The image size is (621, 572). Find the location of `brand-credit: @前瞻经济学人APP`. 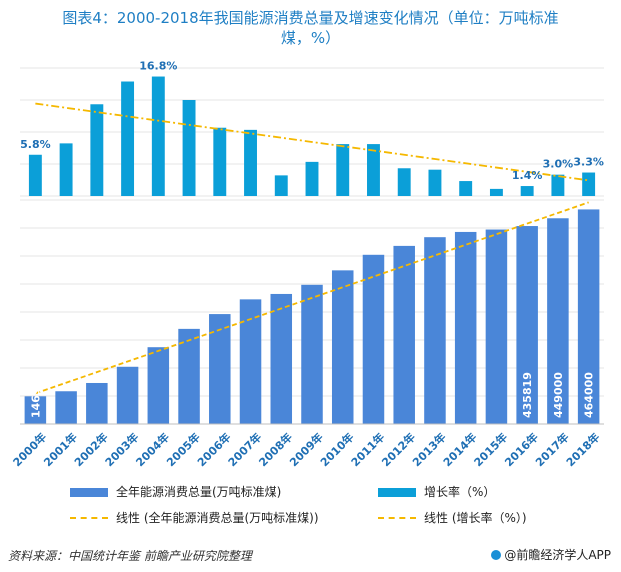

brand-credit: @前瞻经济学人APP is located at coordinates (551, 554).